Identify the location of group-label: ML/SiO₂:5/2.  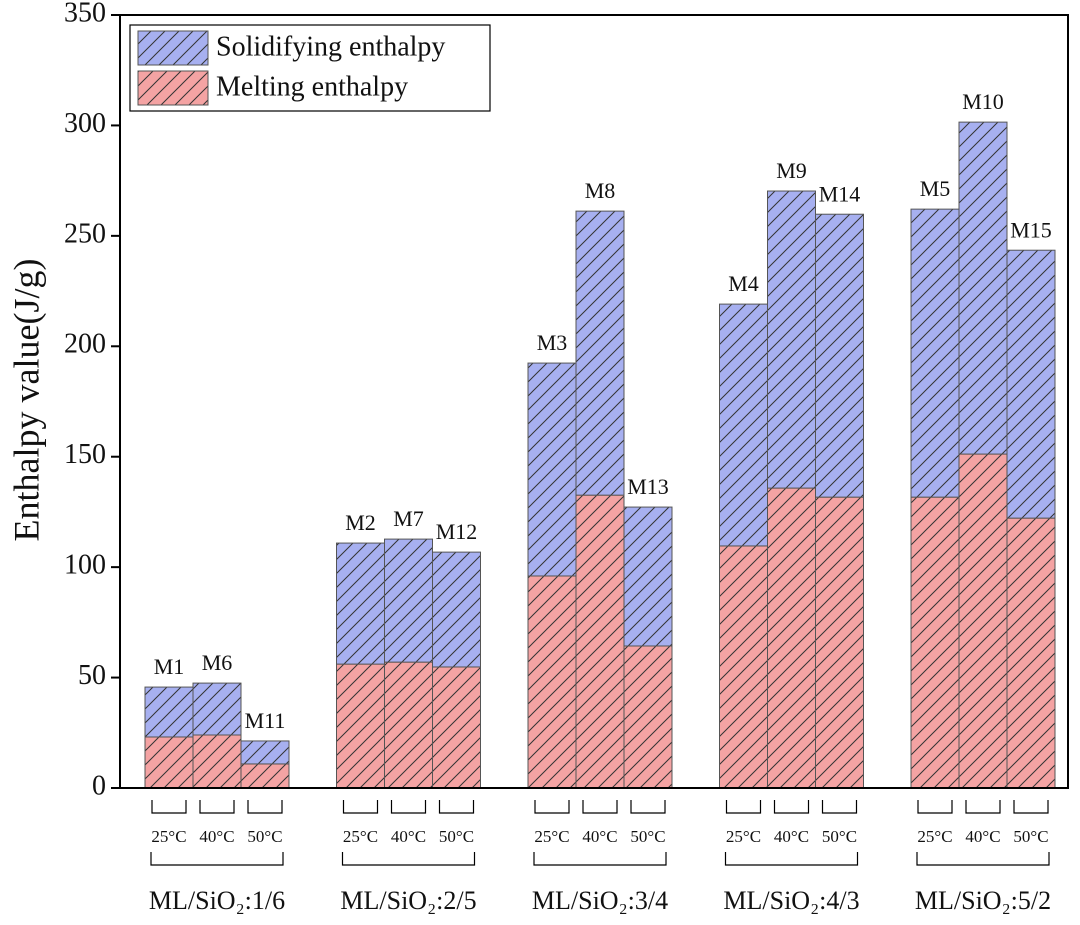
(983, 900).